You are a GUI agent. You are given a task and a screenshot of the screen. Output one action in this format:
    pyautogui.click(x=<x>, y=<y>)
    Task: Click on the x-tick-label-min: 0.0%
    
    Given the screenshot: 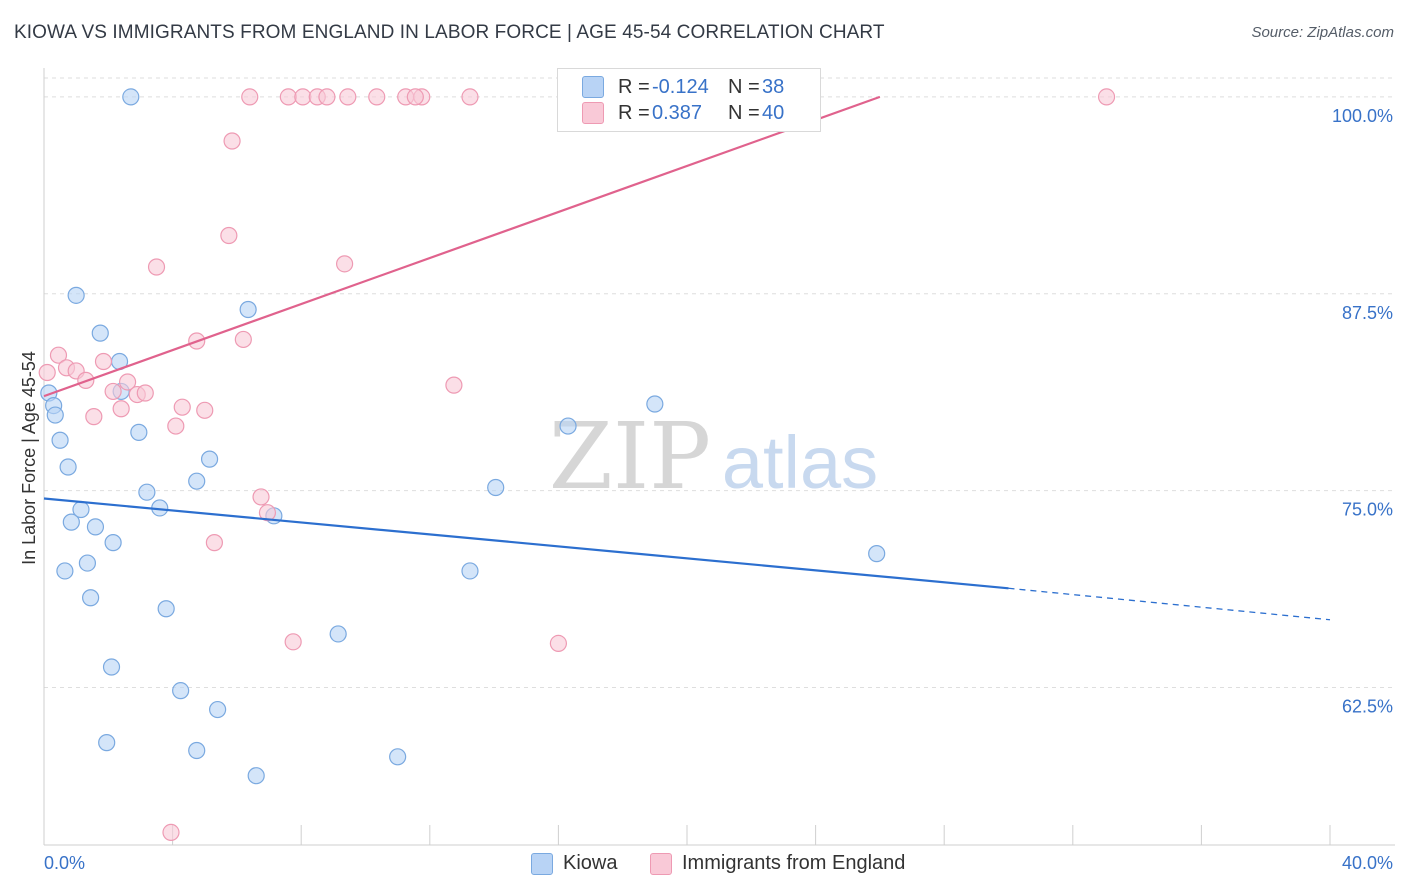 What is the action you would take?
    pyautogui.click(x=64, y=863)
    